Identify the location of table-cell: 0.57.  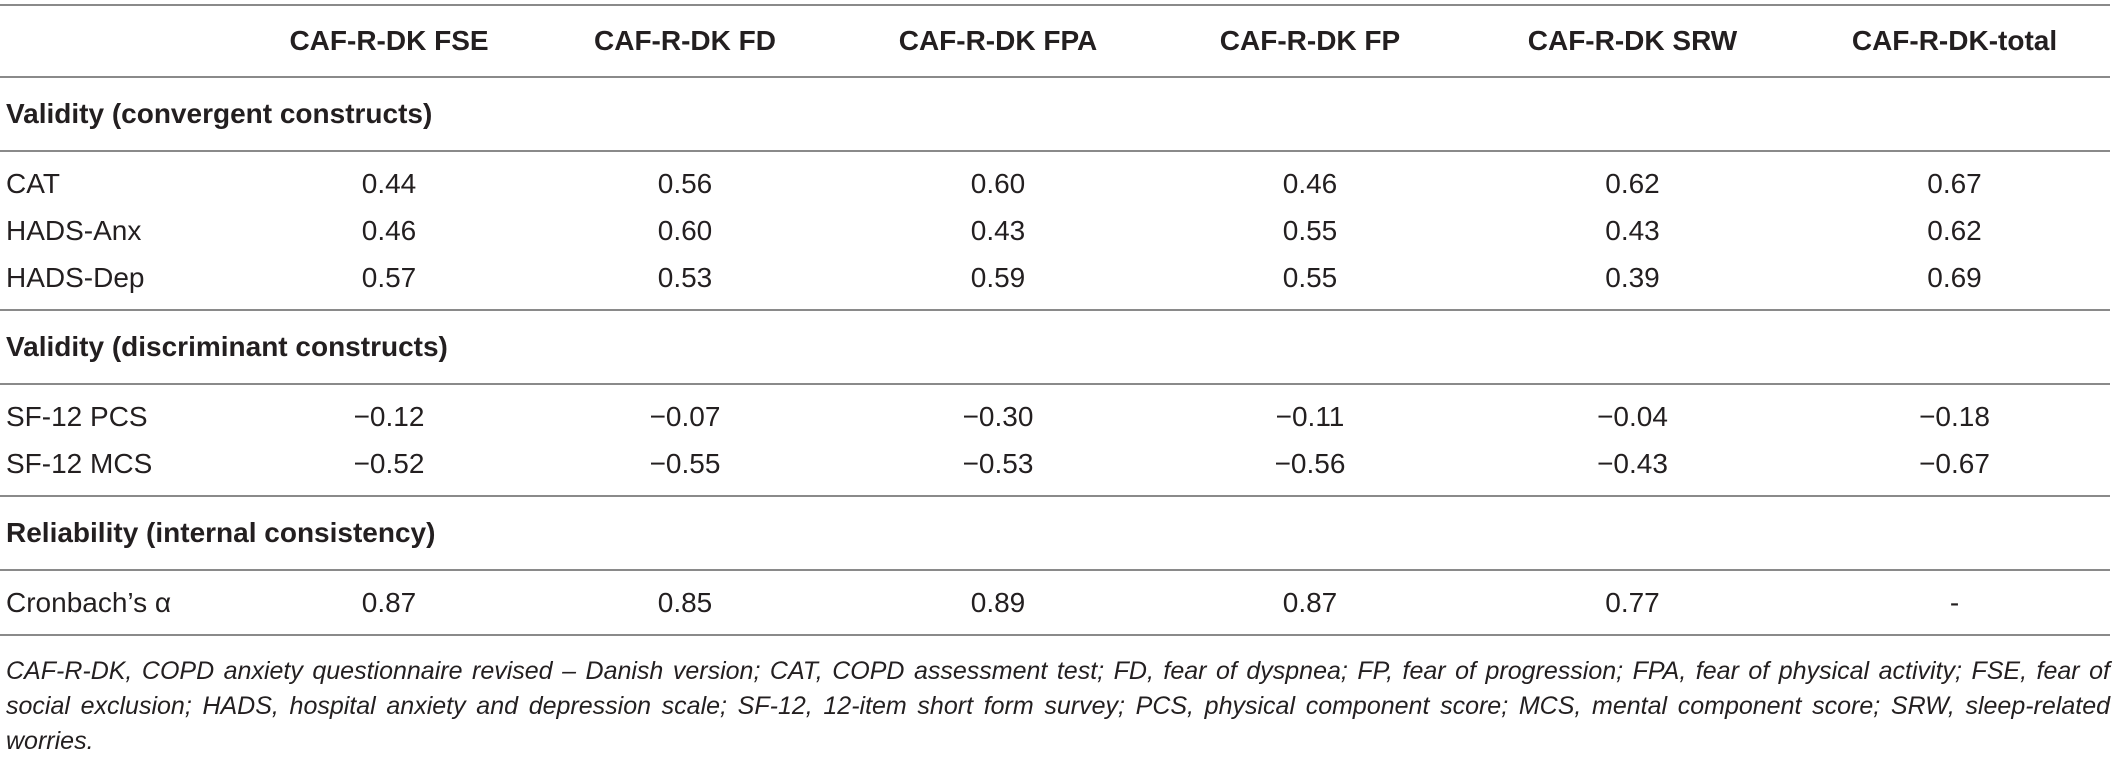
(389, 277).